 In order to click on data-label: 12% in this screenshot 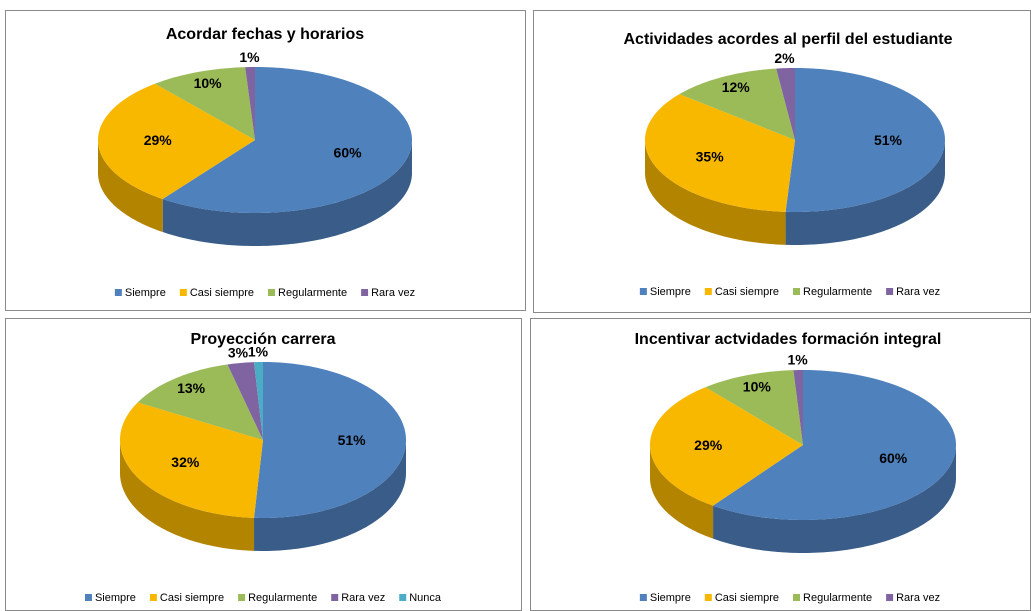, I will do `click(736, 87)`.